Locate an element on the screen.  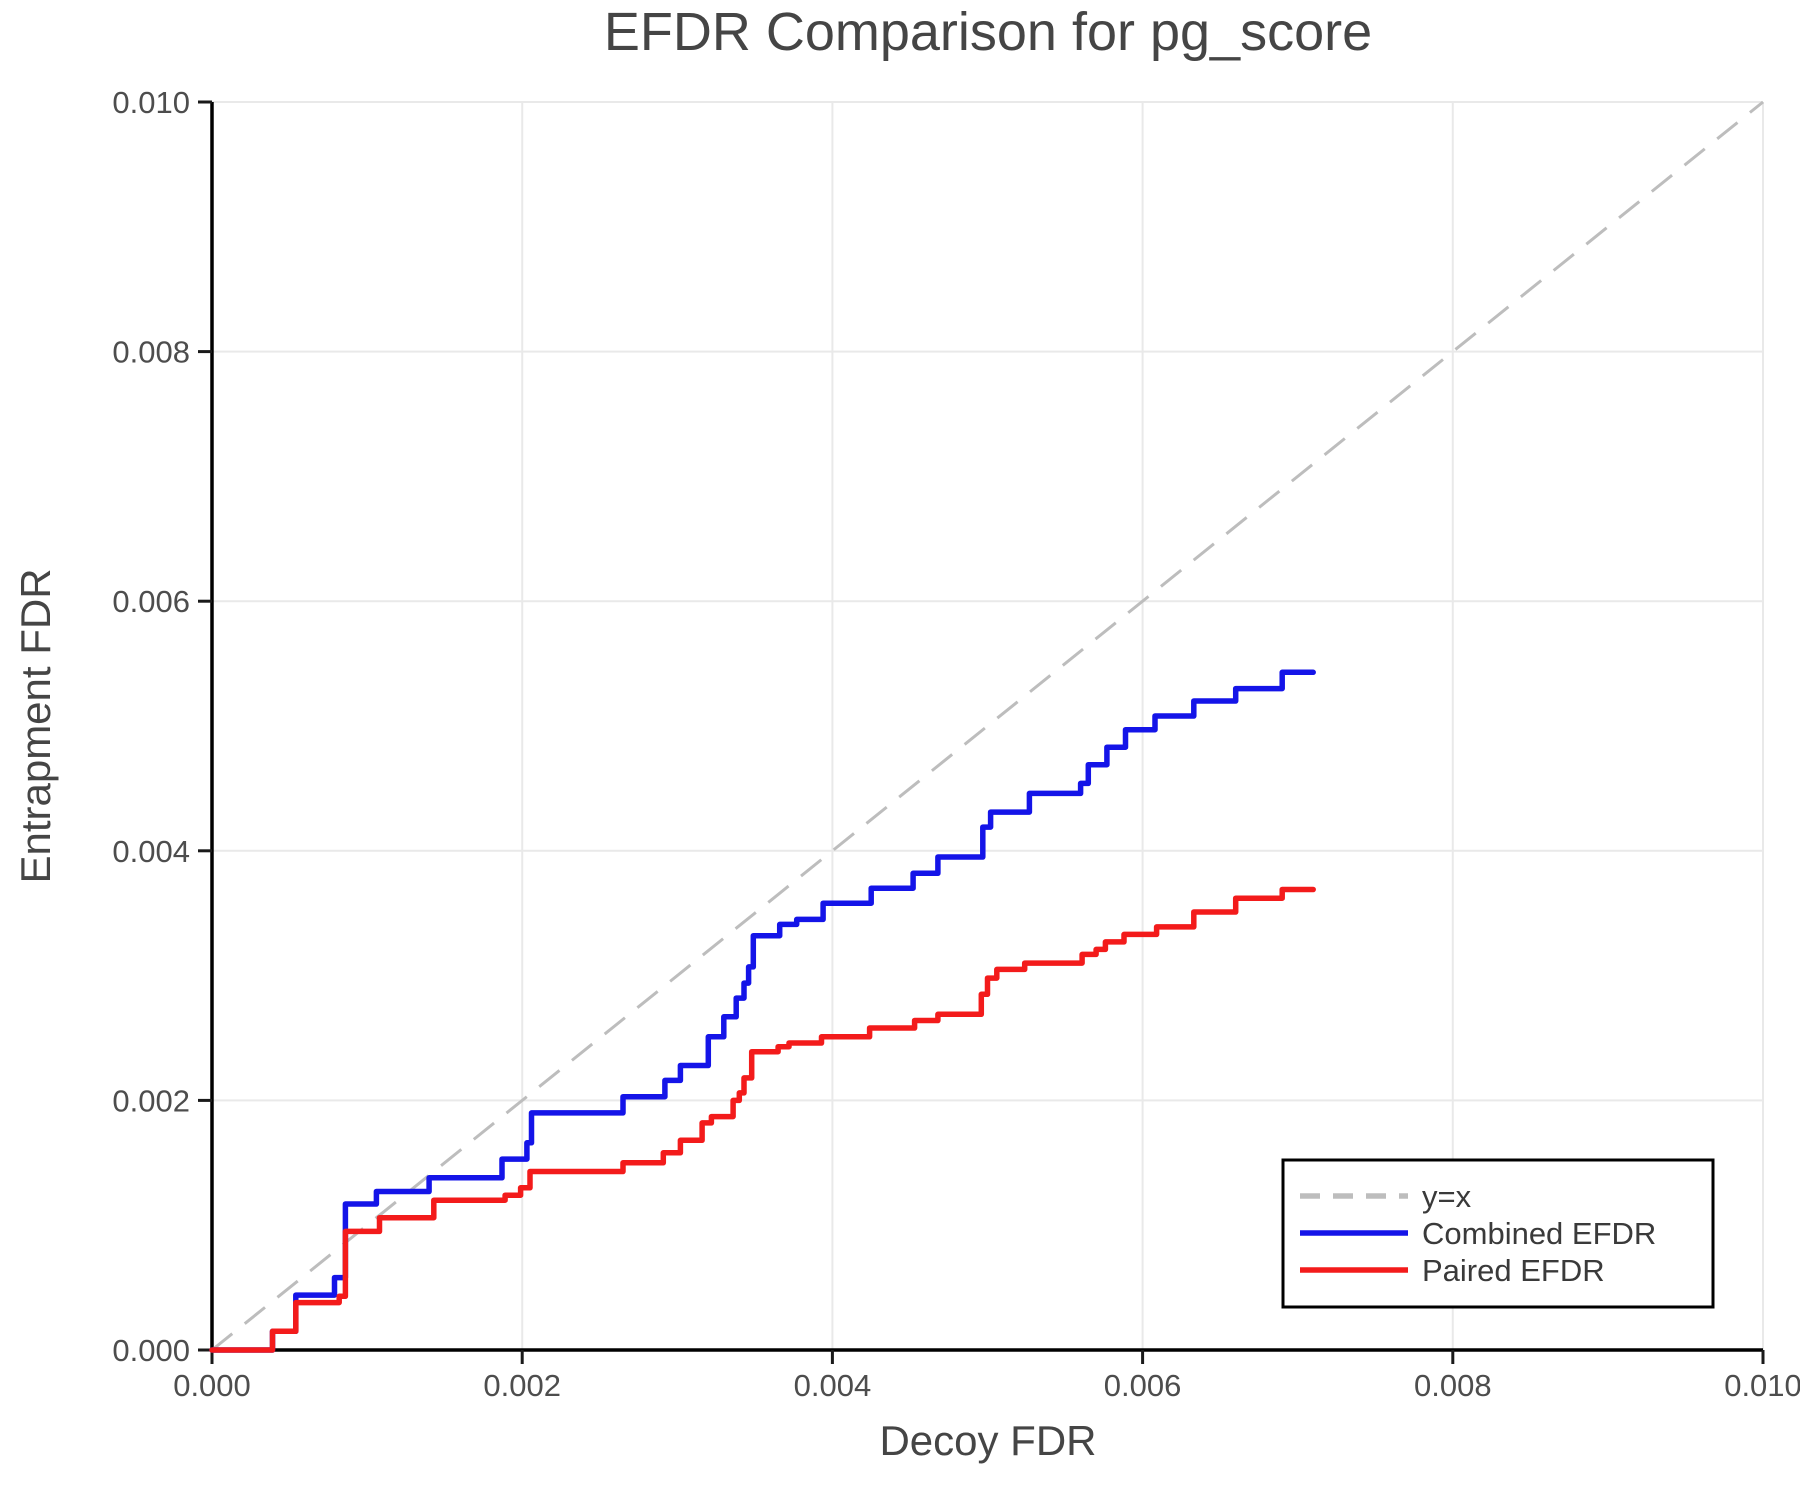
legend-entry-combined: Combined EFDR is located at coordinates (1478, 1233).